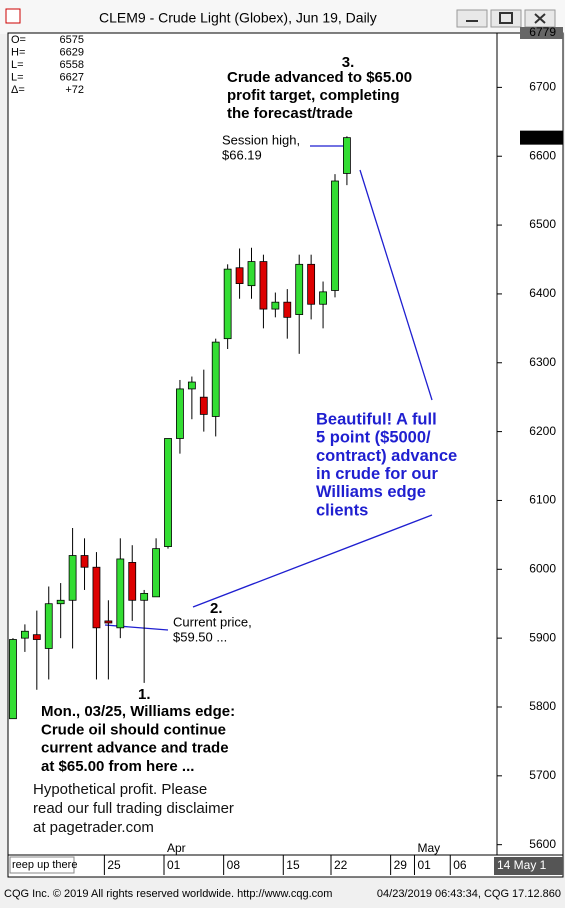  I want to click on stat-value: +72, so click(74, 90).